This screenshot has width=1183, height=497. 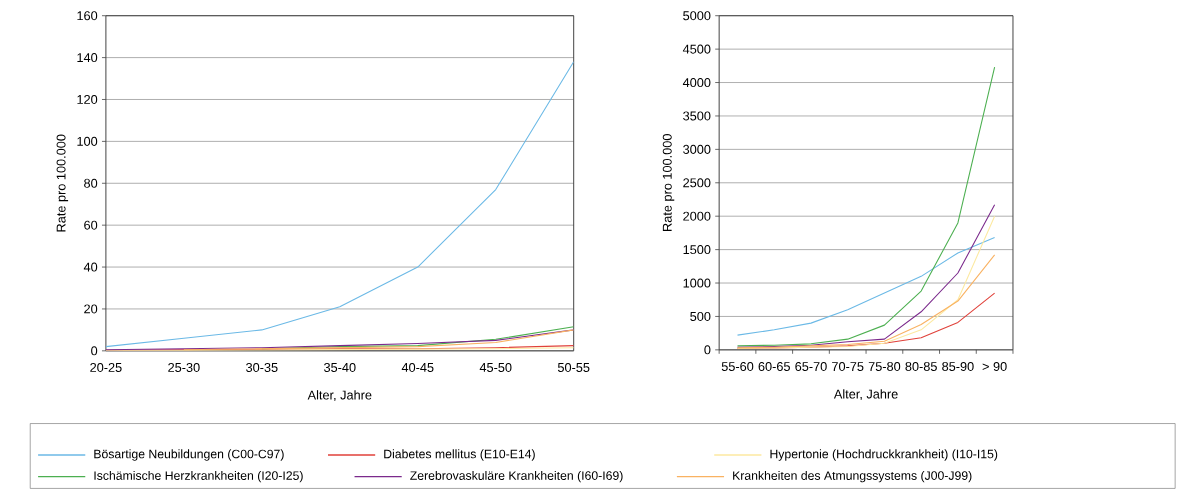 I want to click on x-tick-label: 50-55, so click(x=573, y=367).